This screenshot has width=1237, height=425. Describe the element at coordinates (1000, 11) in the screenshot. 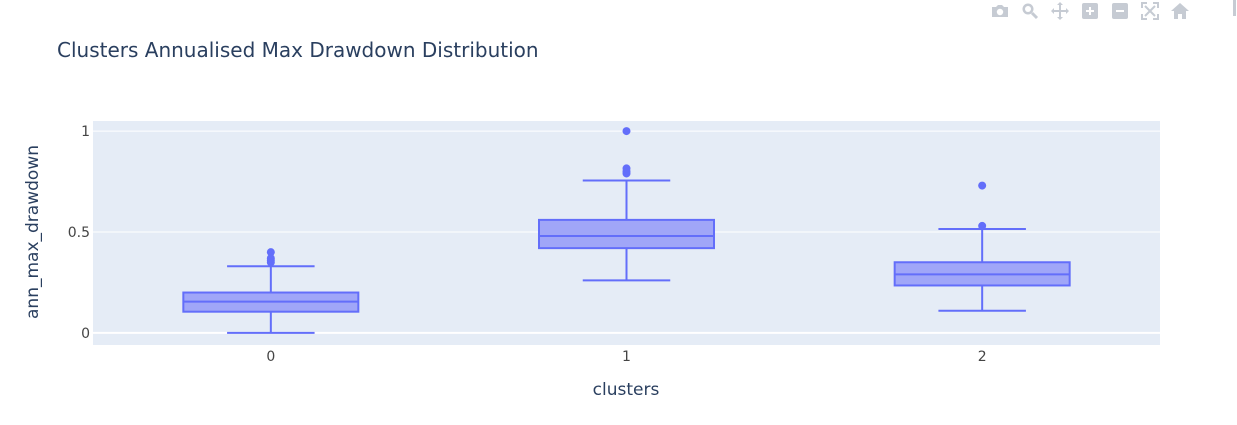

I see `camera-icon` at that location.